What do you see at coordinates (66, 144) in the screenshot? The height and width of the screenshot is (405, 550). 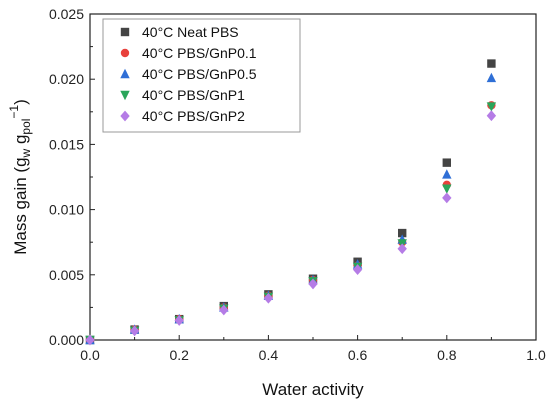 I see `y-tick-label: 0.015` at bounding box center [66, 144].